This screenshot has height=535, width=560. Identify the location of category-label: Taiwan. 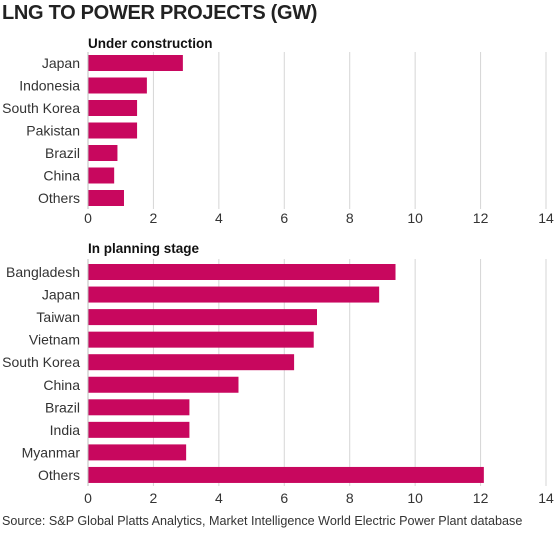
(58, 317).